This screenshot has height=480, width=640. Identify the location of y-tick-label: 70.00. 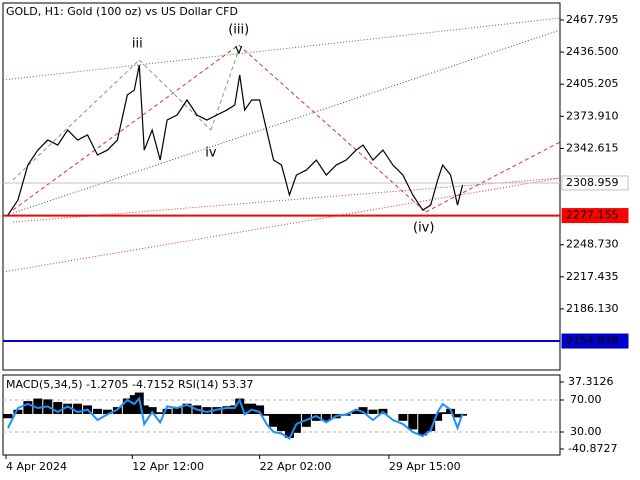
(586, 399).